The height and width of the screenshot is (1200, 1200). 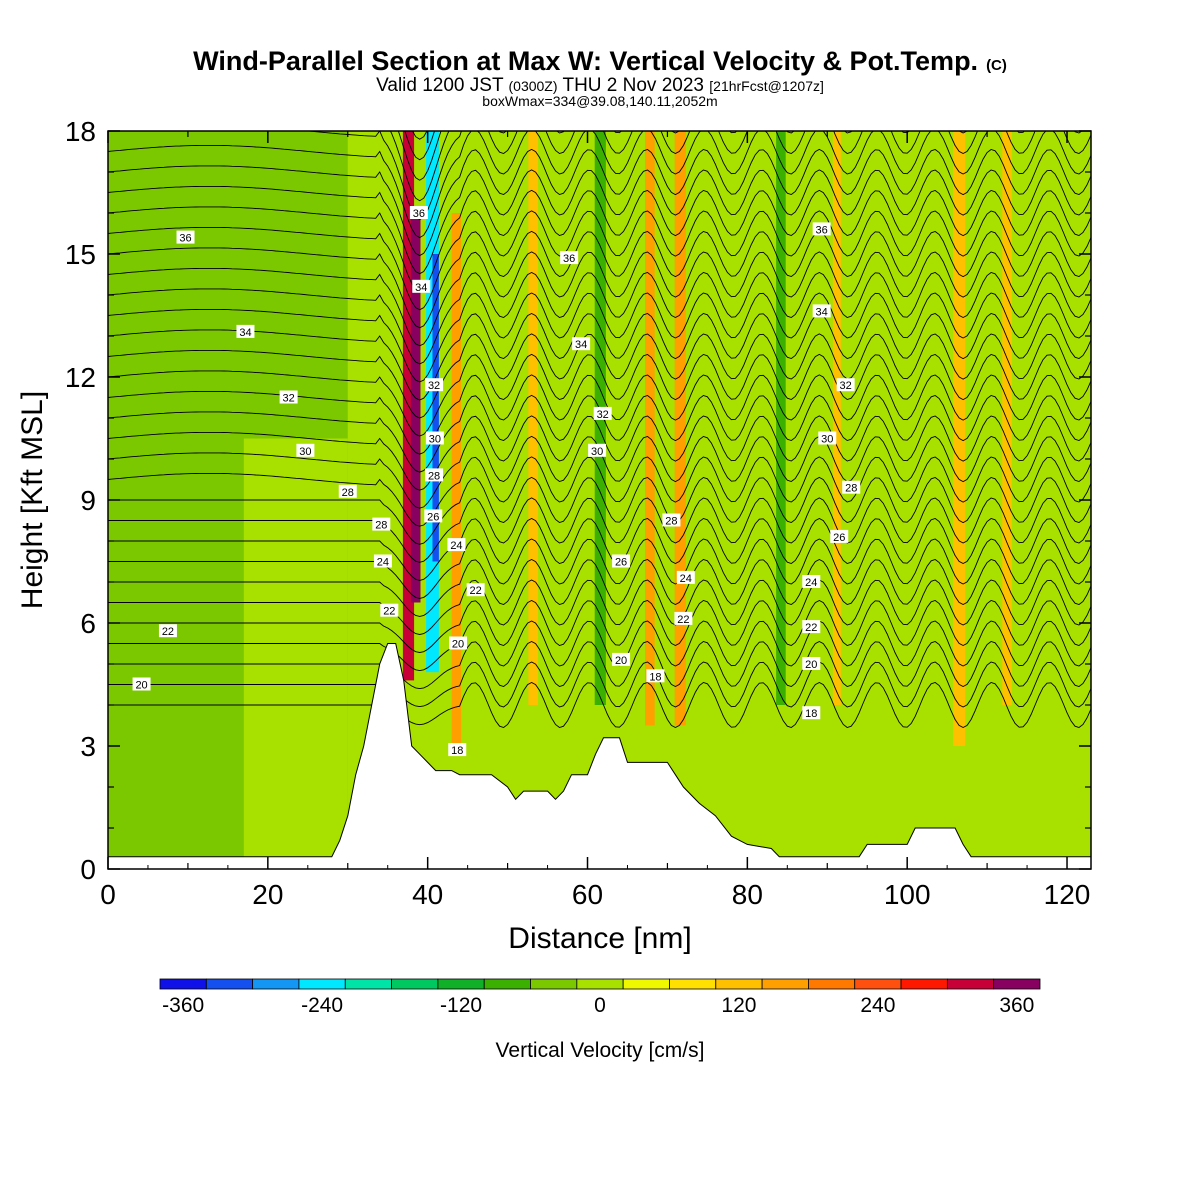 What do you see at coordinates (600, 1050) in the screenshot?
I see `colorbar-label: Vertical Velocity [cm/s]` at bounding box center [600, 1050].